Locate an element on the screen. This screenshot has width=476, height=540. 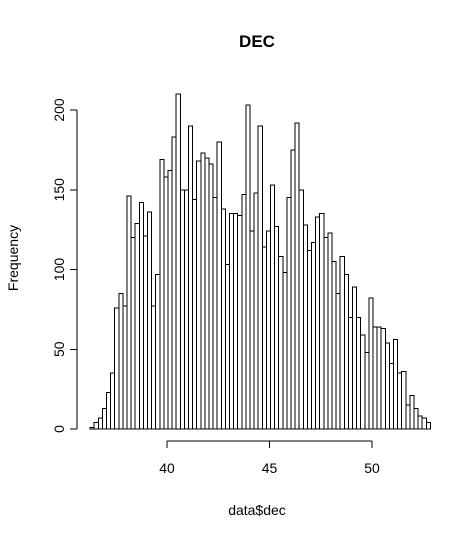
y-axis-label: Frequency is located at coordinates (13, 258).